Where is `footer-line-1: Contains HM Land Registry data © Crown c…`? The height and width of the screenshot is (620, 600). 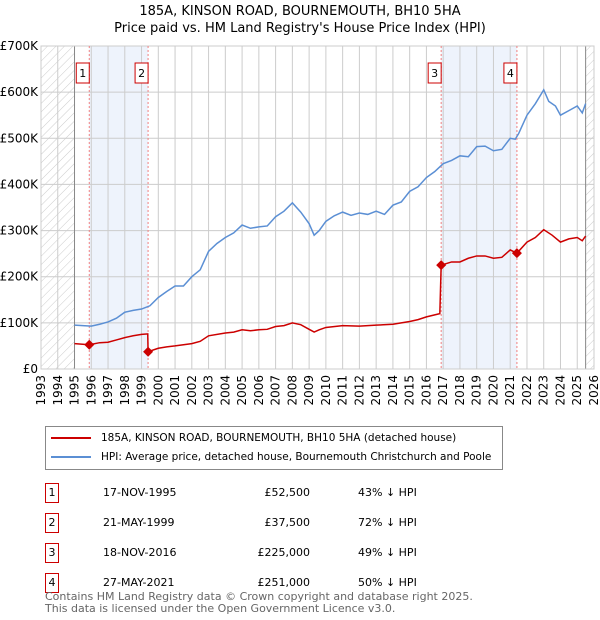
footer-line-1: Contains HM Land Registry data © Crown c… is located at coordinates (259, 596).